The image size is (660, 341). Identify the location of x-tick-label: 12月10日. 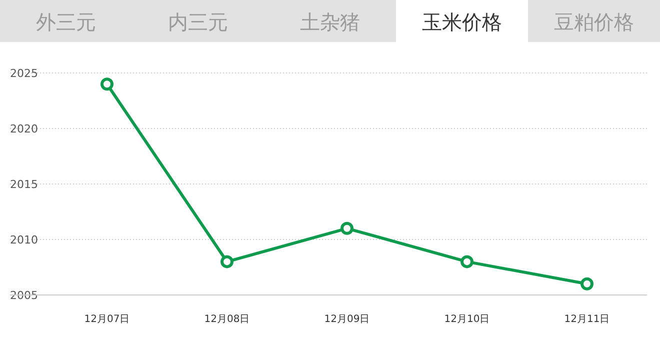
(467, 319).